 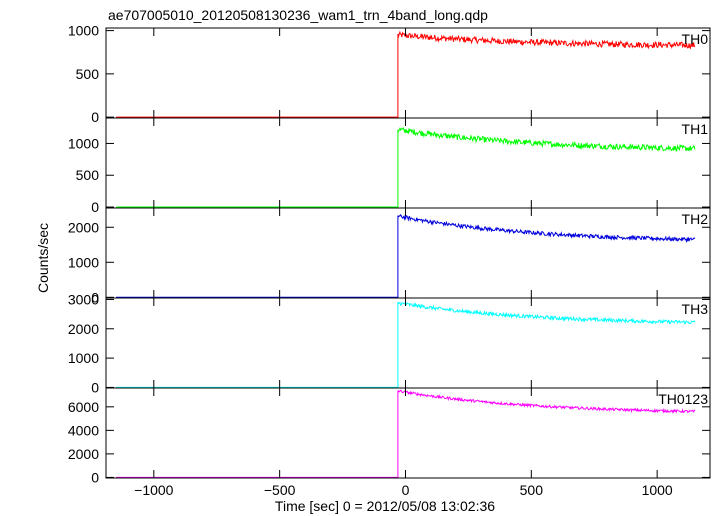 What do you see at coordinates (280, 490) in the screenshot?
I see `x-tick-label: −500` at bounding box center [280, 490].